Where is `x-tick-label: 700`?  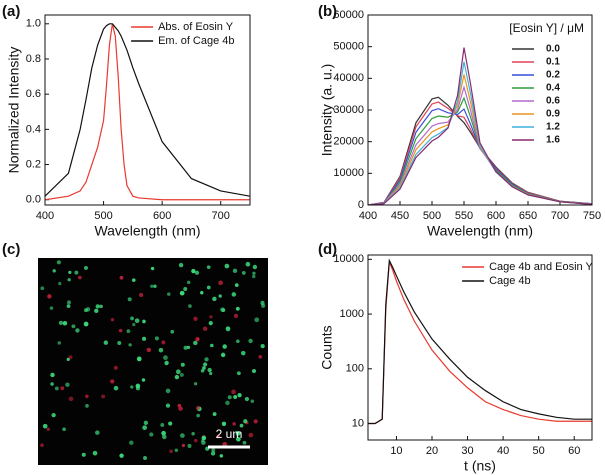 x-tick-label: 700 is located at coordinates (221, 216).